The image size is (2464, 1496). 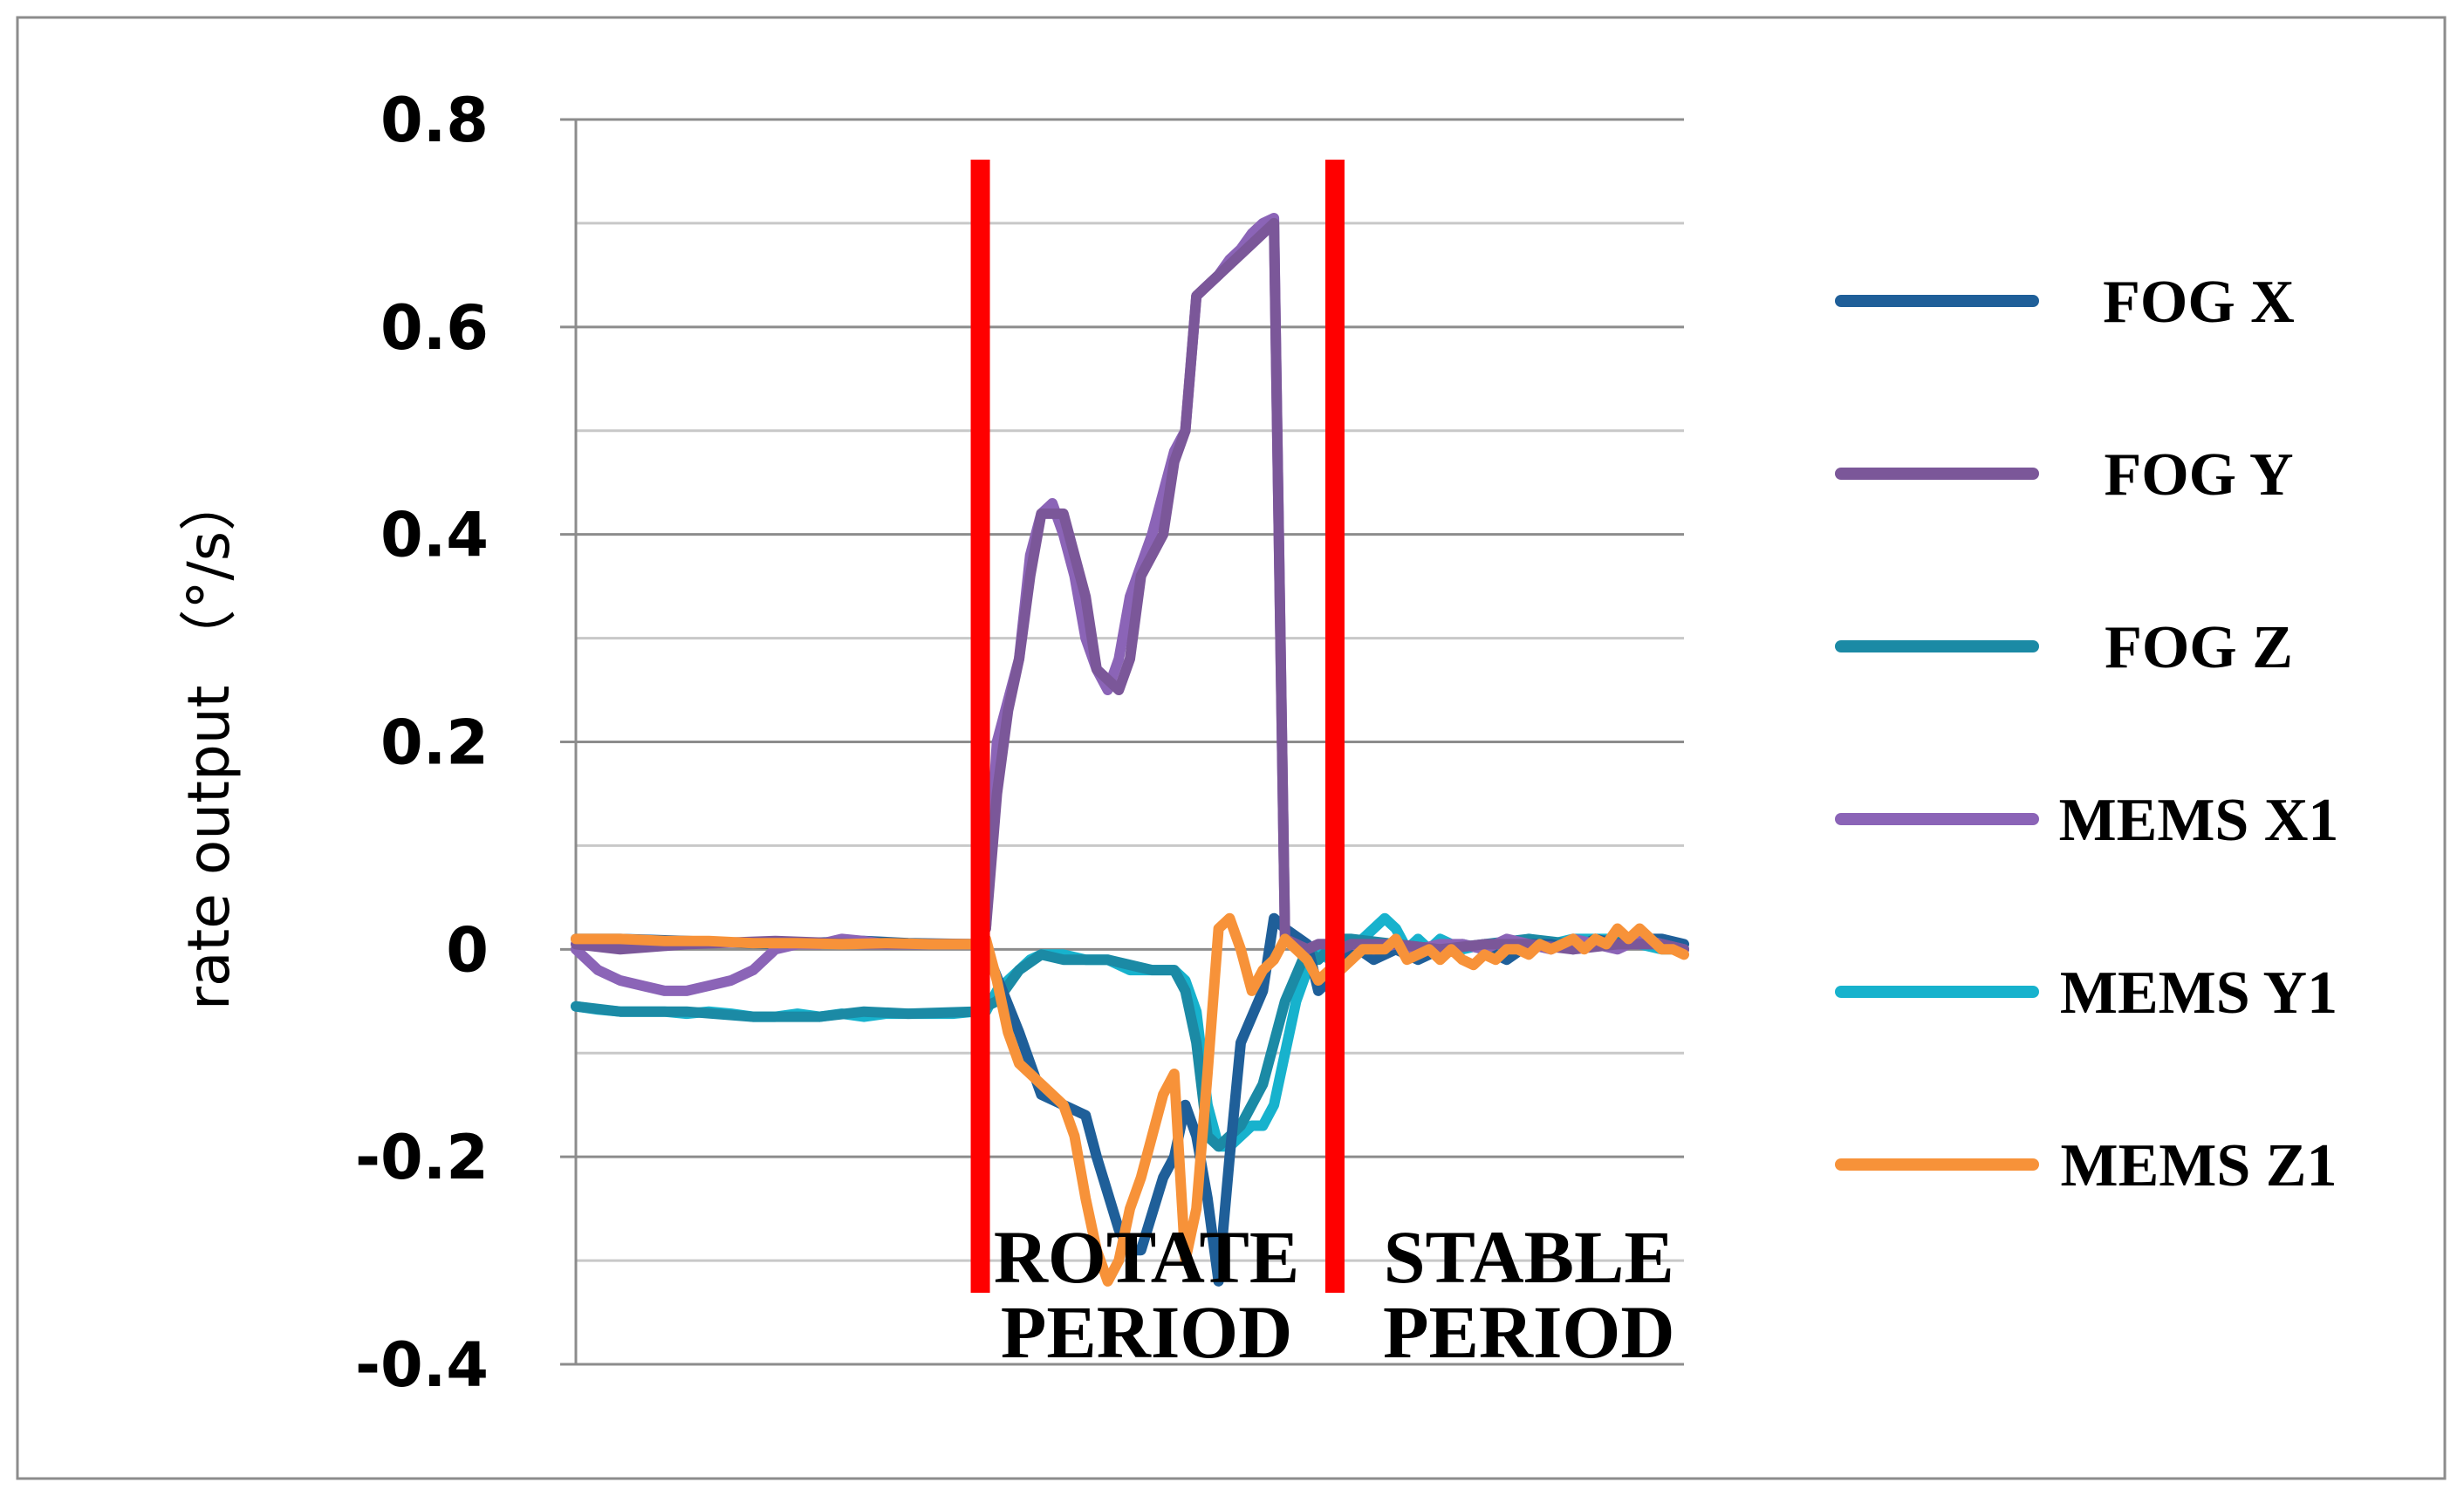 I want to click on y-tick-label: -0.2, so click(x=422, y=1157).